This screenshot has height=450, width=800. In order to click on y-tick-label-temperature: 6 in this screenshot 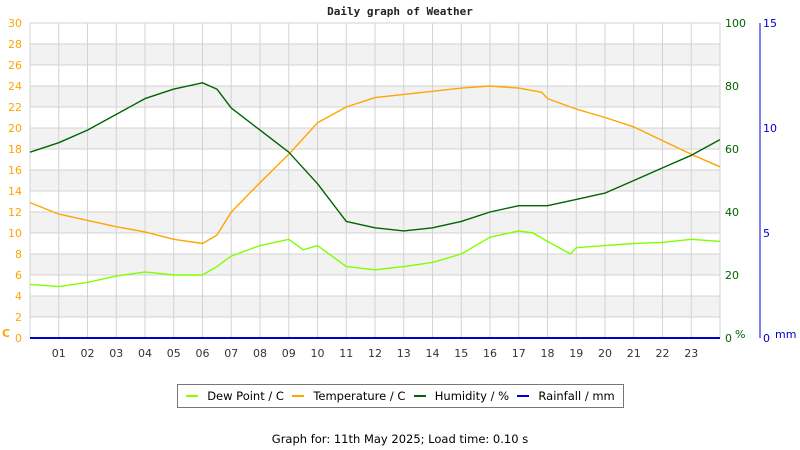, I will do `click(18, 275)`.